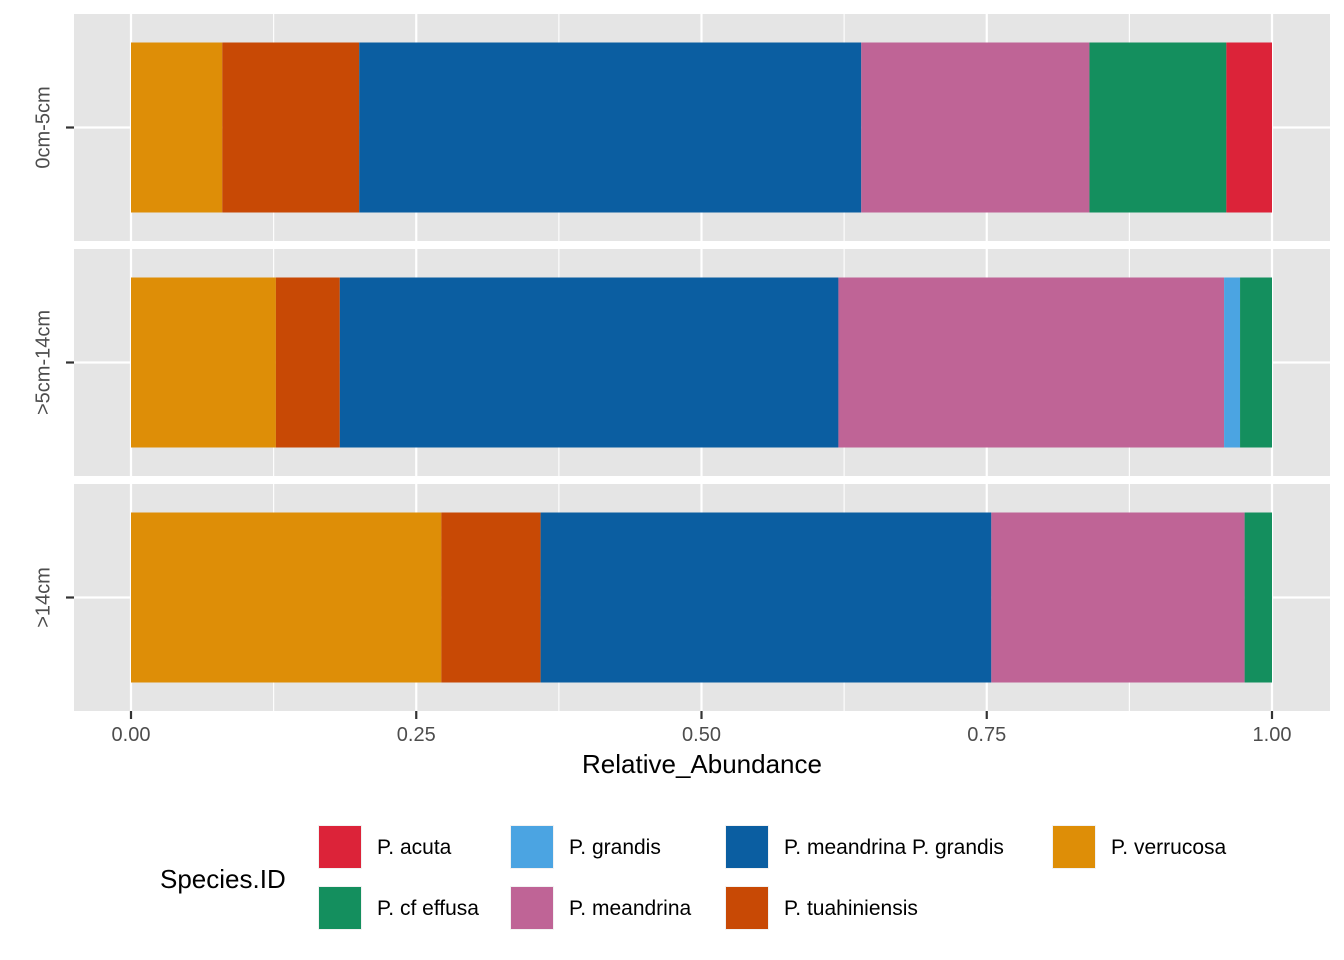 The height and width of the screenshot is (960, 1344). I want to click on facet-3-label: >14cm, so click(43, 597).